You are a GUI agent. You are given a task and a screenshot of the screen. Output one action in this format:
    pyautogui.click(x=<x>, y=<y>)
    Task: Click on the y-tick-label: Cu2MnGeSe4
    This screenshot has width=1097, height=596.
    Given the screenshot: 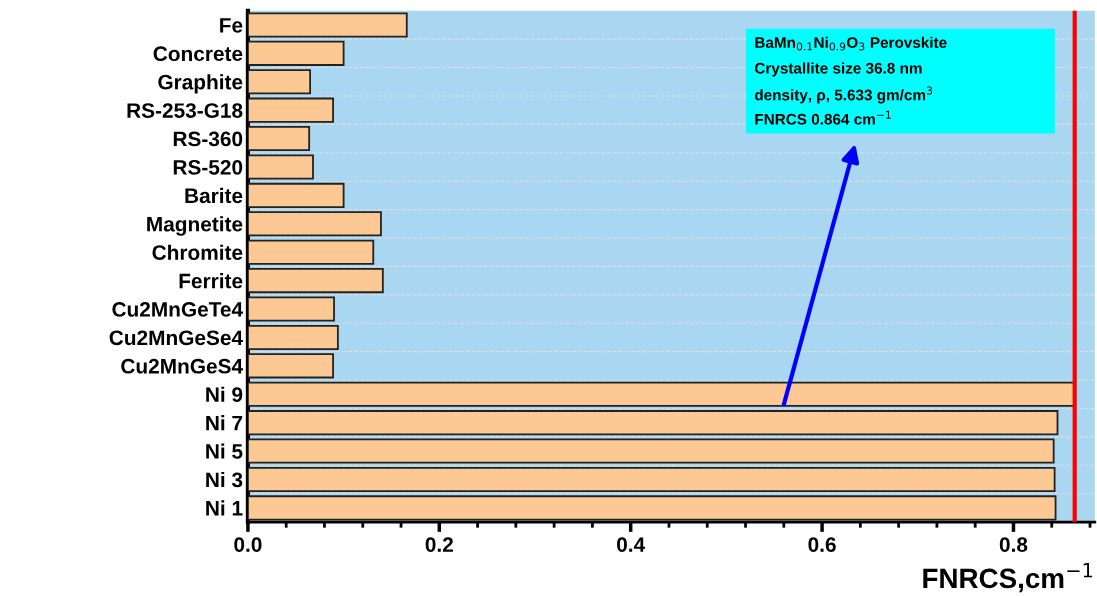 What is the action you would take?
    pyautogui.click(x=176, y=338)
    